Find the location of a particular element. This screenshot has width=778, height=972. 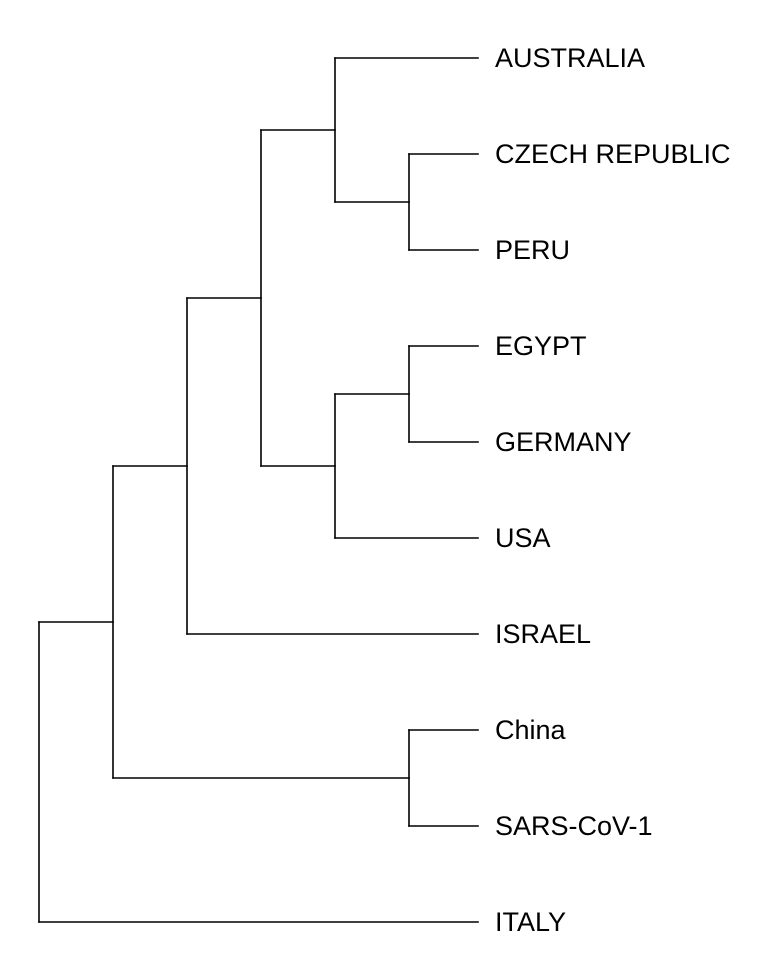

leaf-label-italy: ITALY is located at coordinates (530, 922).